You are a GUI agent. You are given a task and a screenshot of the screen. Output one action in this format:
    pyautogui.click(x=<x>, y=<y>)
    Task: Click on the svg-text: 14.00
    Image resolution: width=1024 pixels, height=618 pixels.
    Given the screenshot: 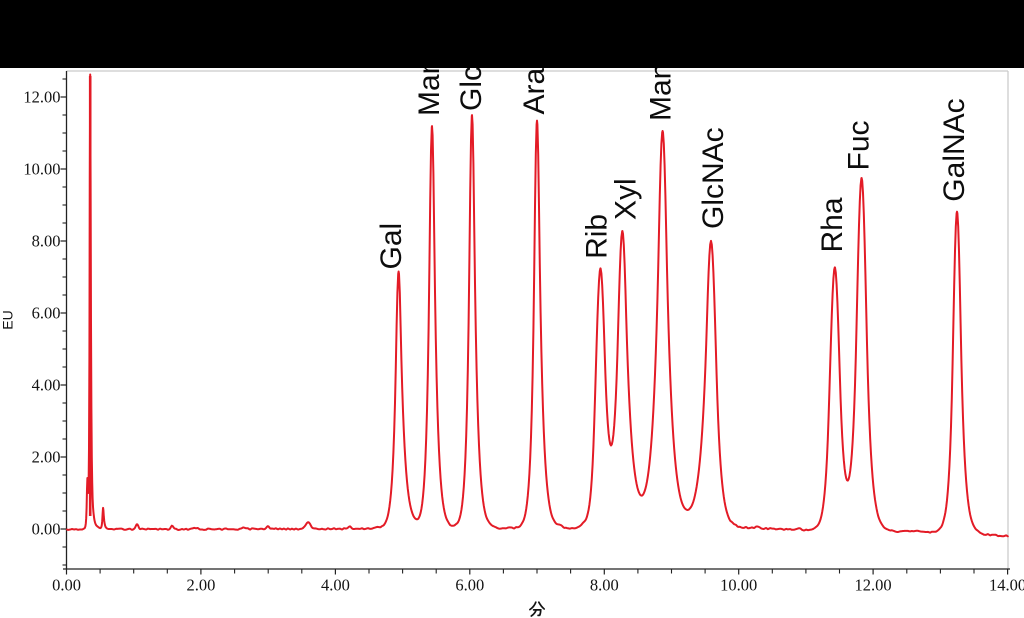 What is the action you would take?
    pyautogui.click(x=1006, y=585)
    